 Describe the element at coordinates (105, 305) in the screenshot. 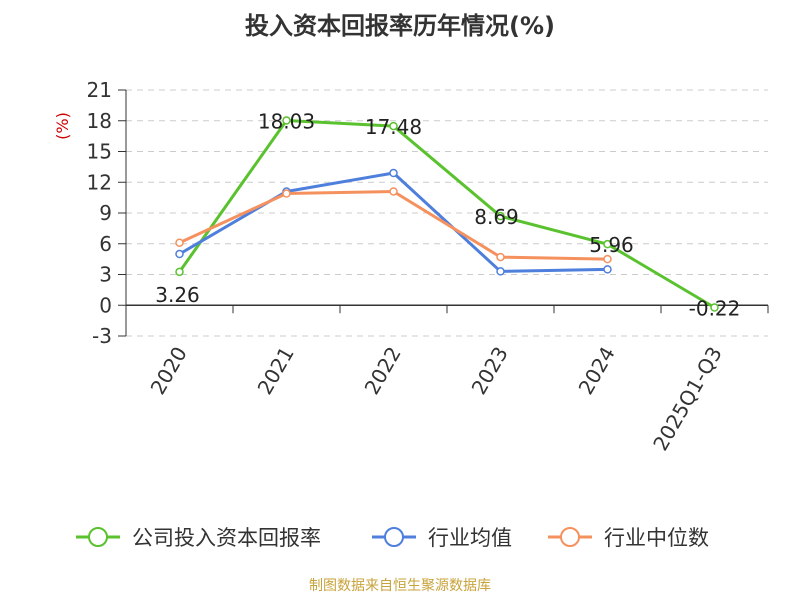

I see `y-tick-label: 0` at that location.